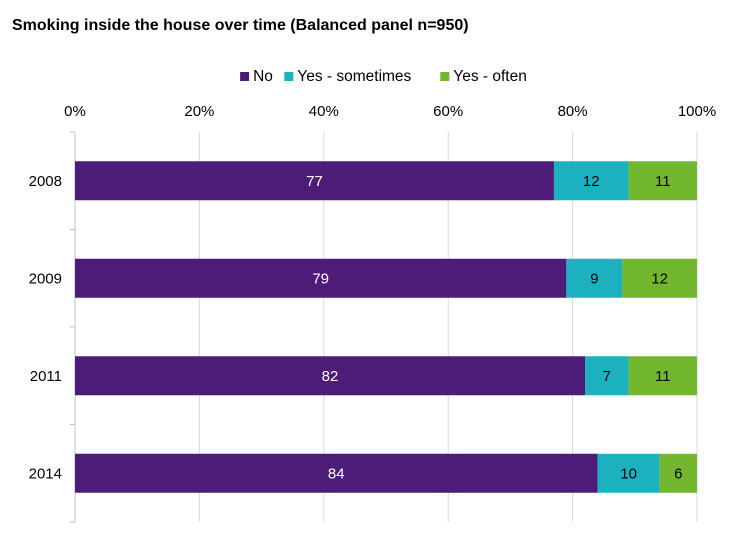 This screenshot has height=538, width=754. I want to click on data-label: 79, so click(320, 278).